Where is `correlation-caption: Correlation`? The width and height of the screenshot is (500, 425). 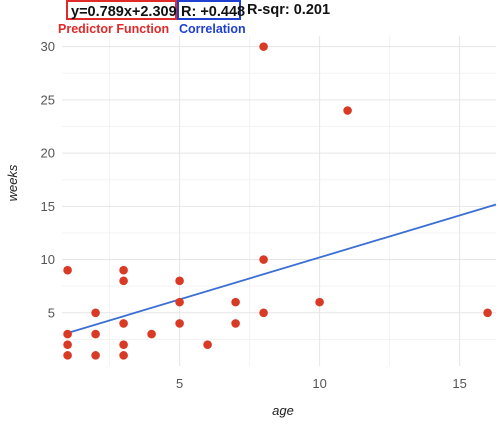 correlation-caption: Correlation is located at coordinates (212, 29).